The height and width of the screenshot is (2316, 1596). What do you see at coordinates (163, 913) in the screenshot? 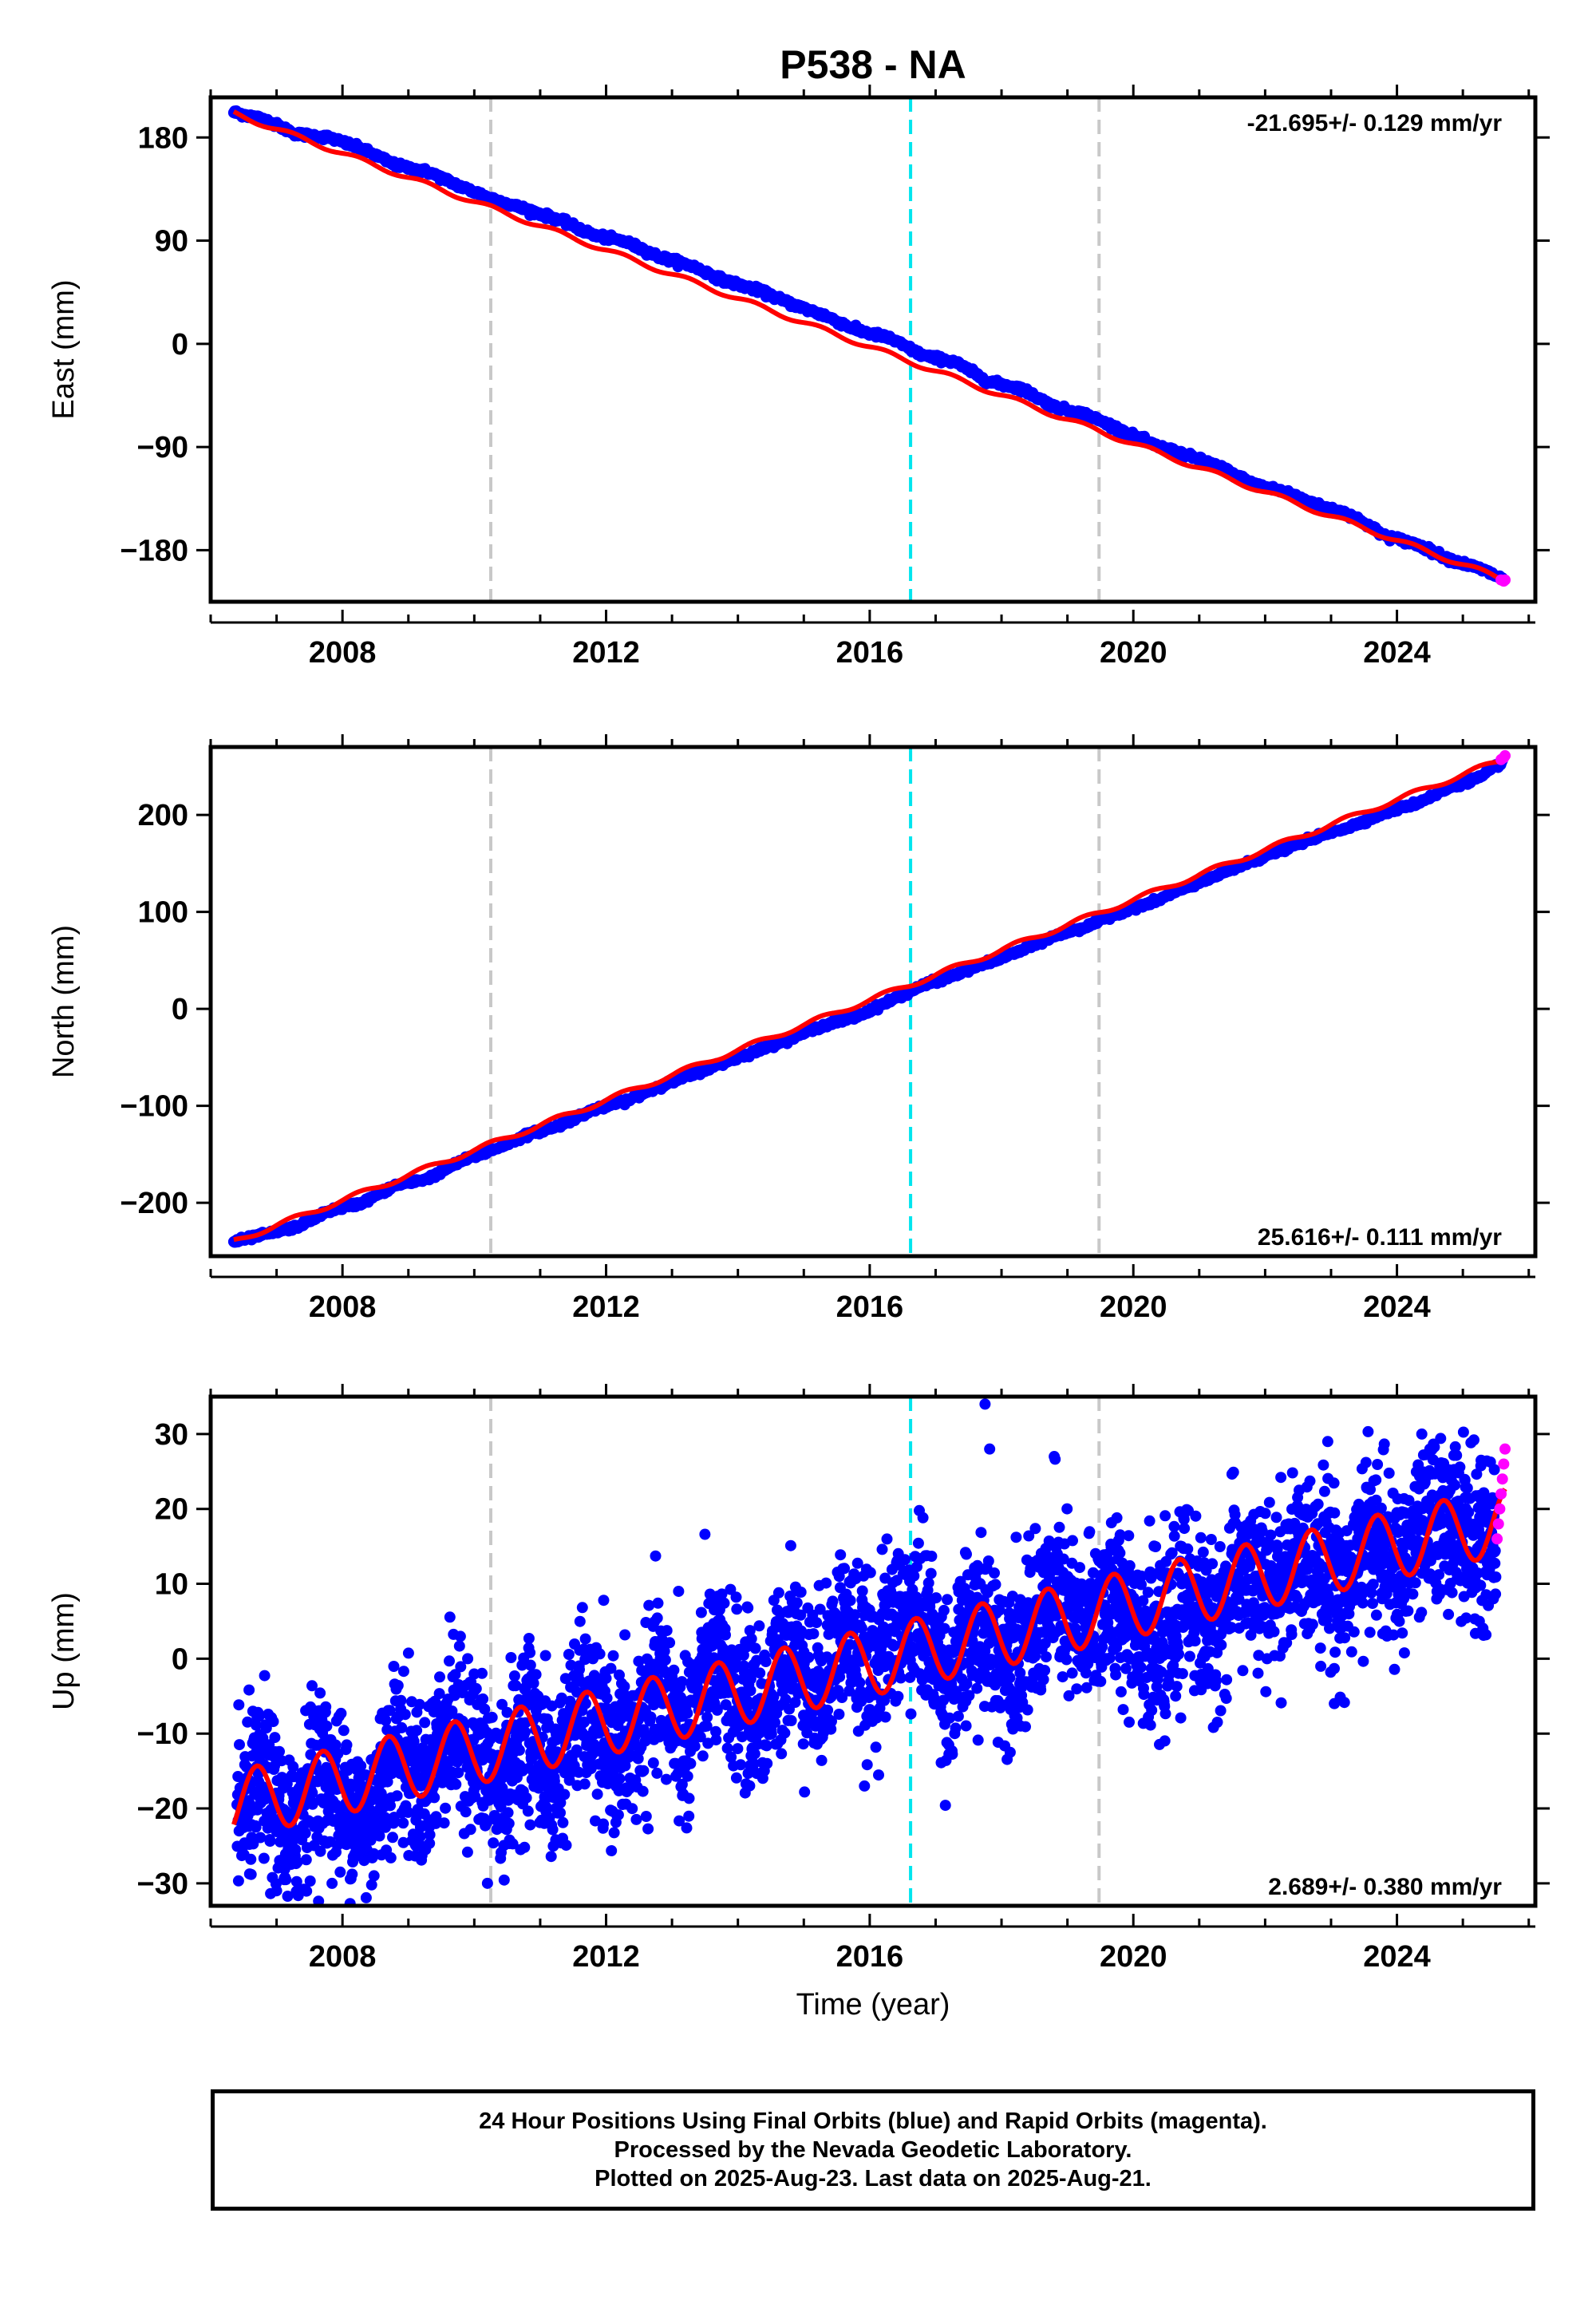
I see `y-tick-label: 100` at bounding box center [163, 913].